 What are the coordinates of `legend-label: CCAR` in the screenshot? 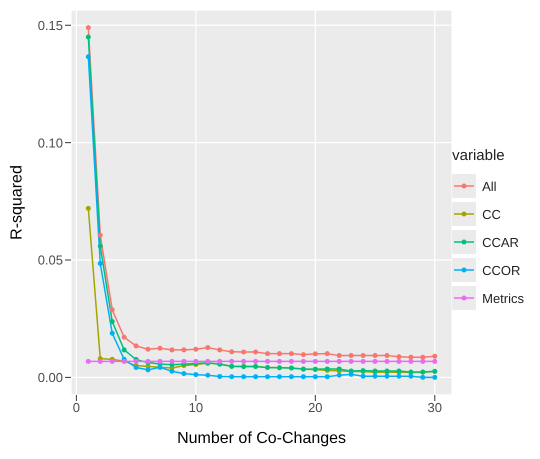 It's located at (500, 242).